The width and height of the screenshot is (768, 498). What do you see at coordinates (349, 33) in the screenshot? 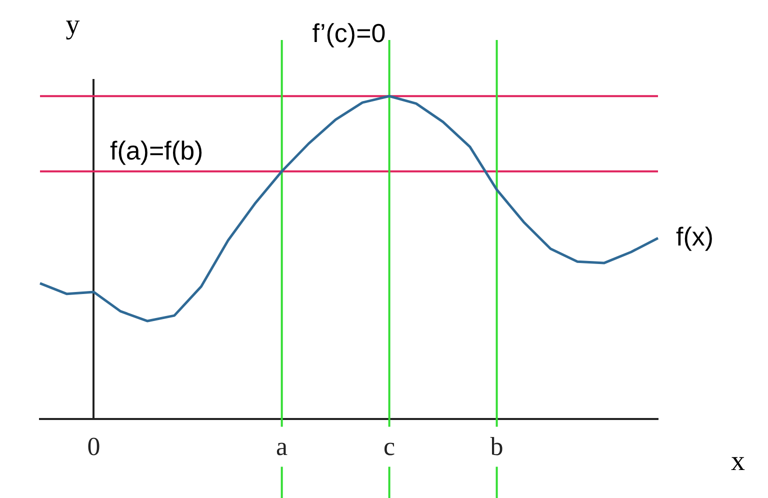
I see `text: f’(c)=0` at bounding box center [349, 33].